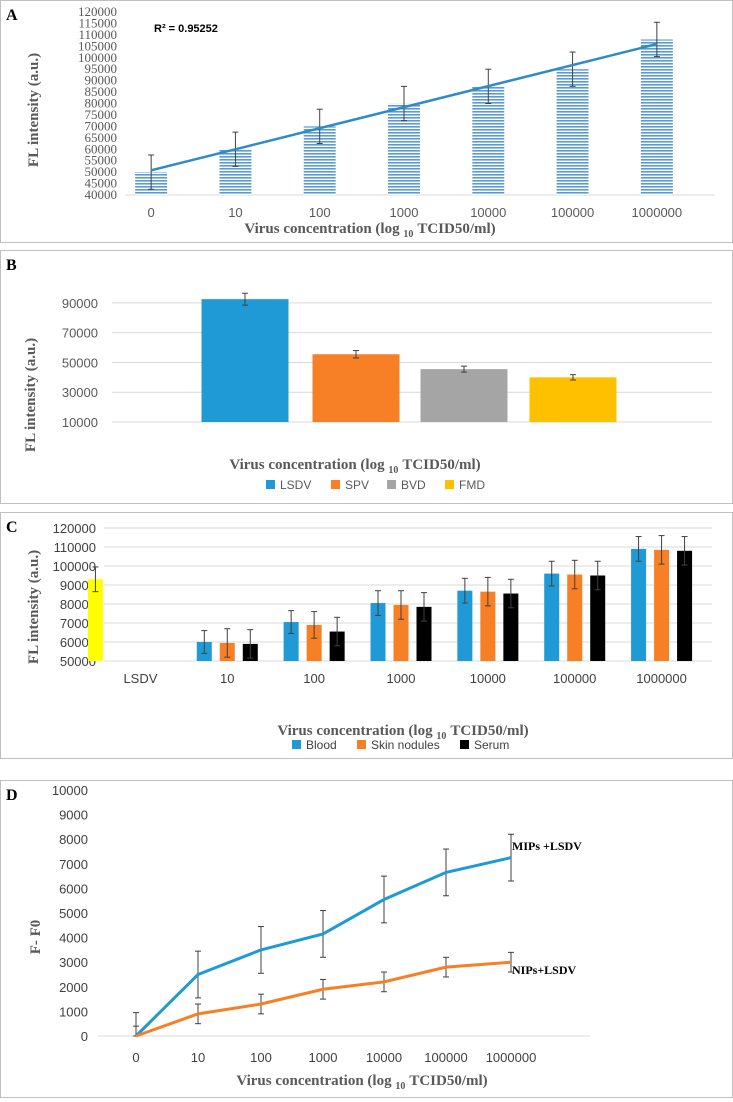  What do you see at coordinates (356, 388) in the screenshot?
I see `bar-spv` at bounding box center [356, 388].